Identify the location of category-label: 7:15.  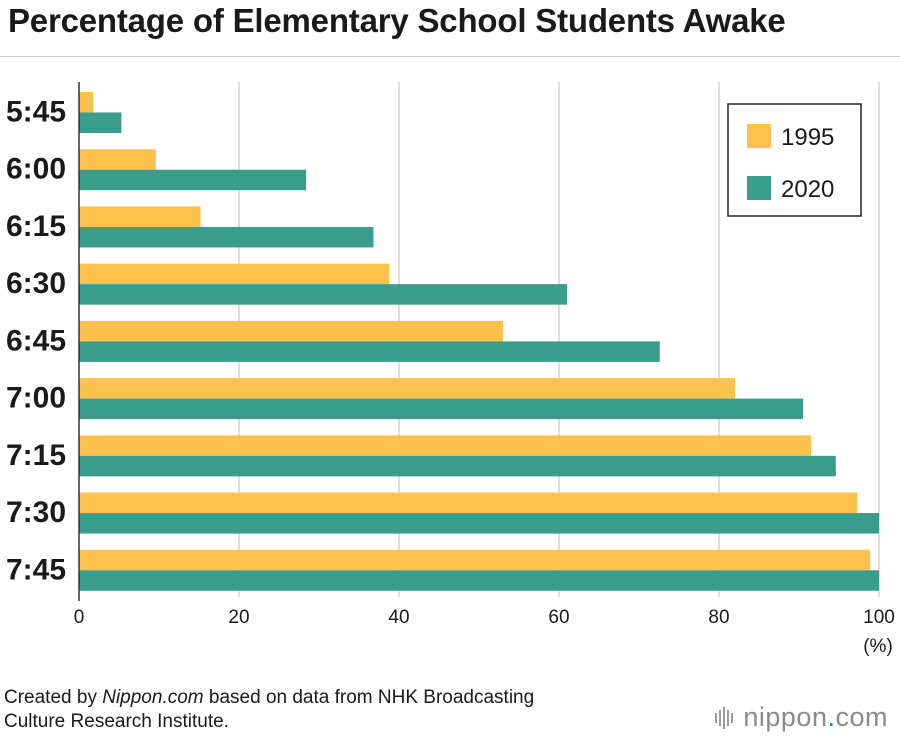
(36, 455).